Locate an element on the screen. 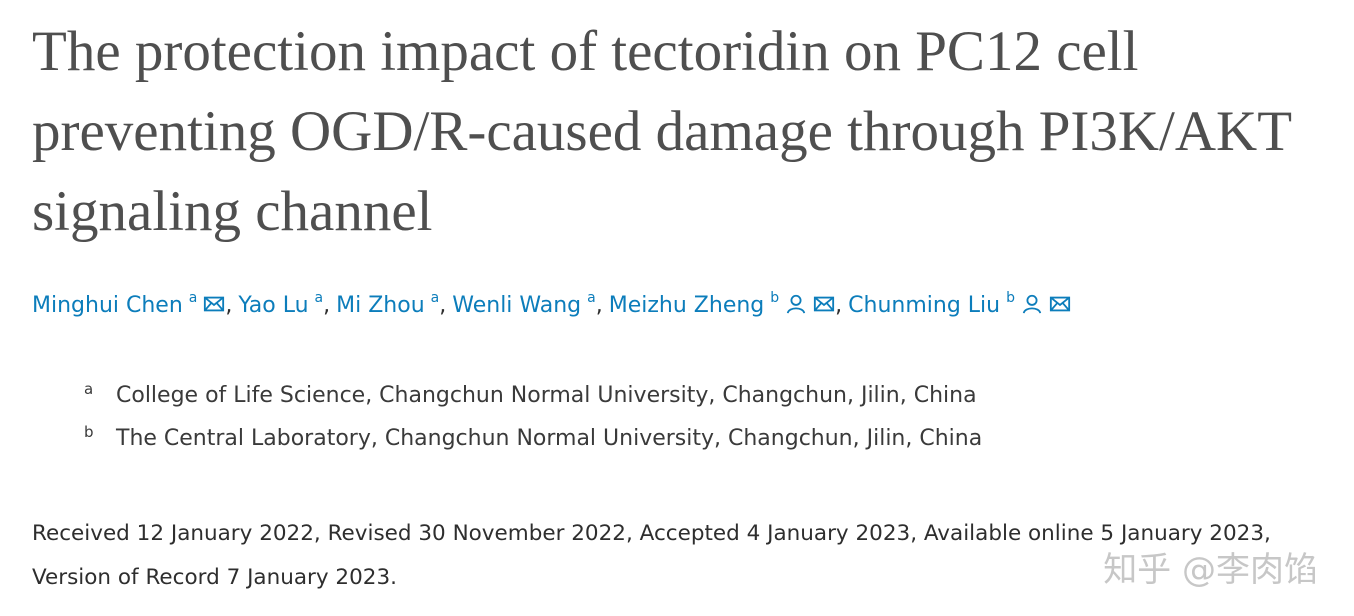 The image size is (1354, 616). author-name: Chunming Liu is located at coordinates (924, 305).